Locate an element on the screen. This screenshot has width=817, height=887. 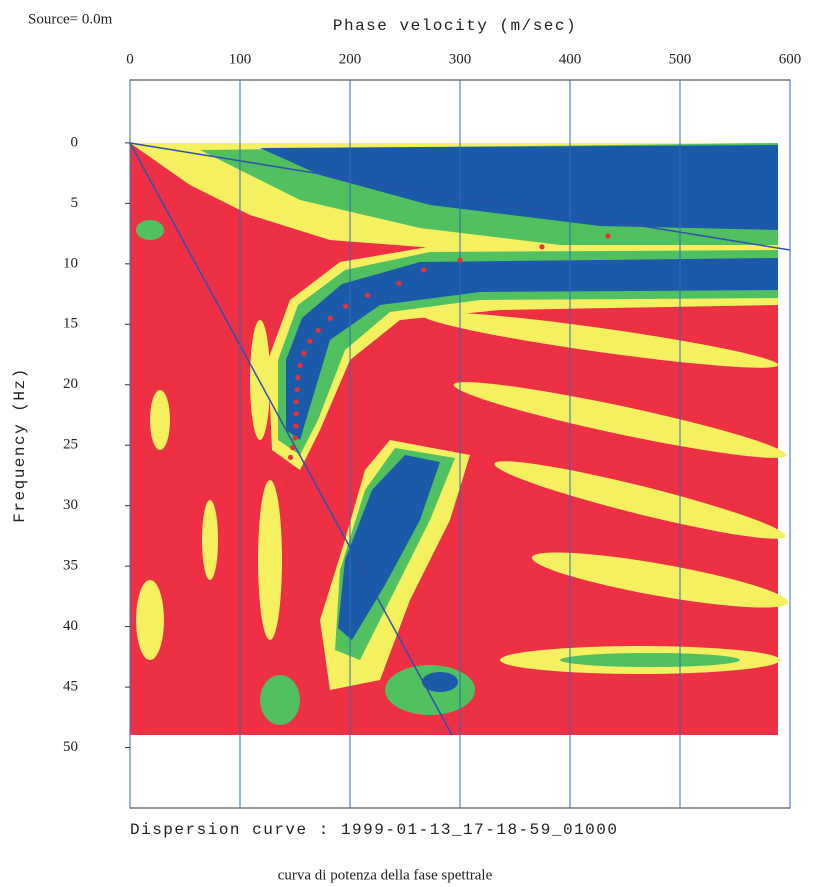
x-tick-label: 300 is located at coordinates (460, 59).